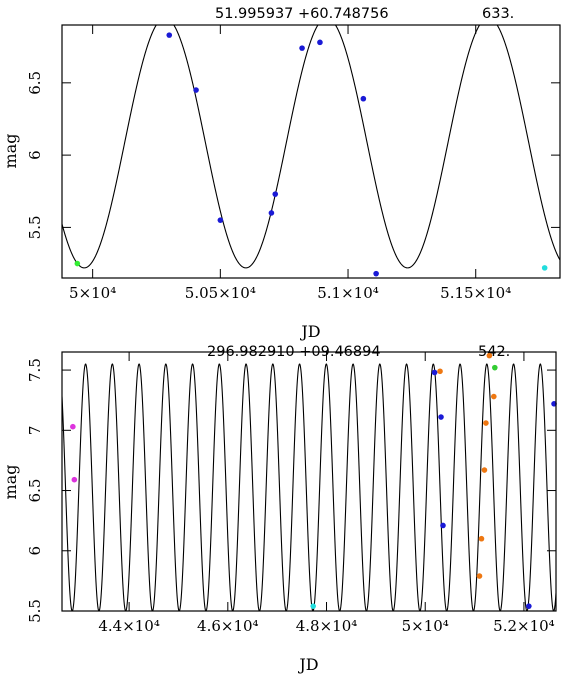  What do you see at coordinates (327, 626) in the screenshot?
I see `panel-2-x-tick-label: 4.8×10⁴` at bounding box center [327, 626].